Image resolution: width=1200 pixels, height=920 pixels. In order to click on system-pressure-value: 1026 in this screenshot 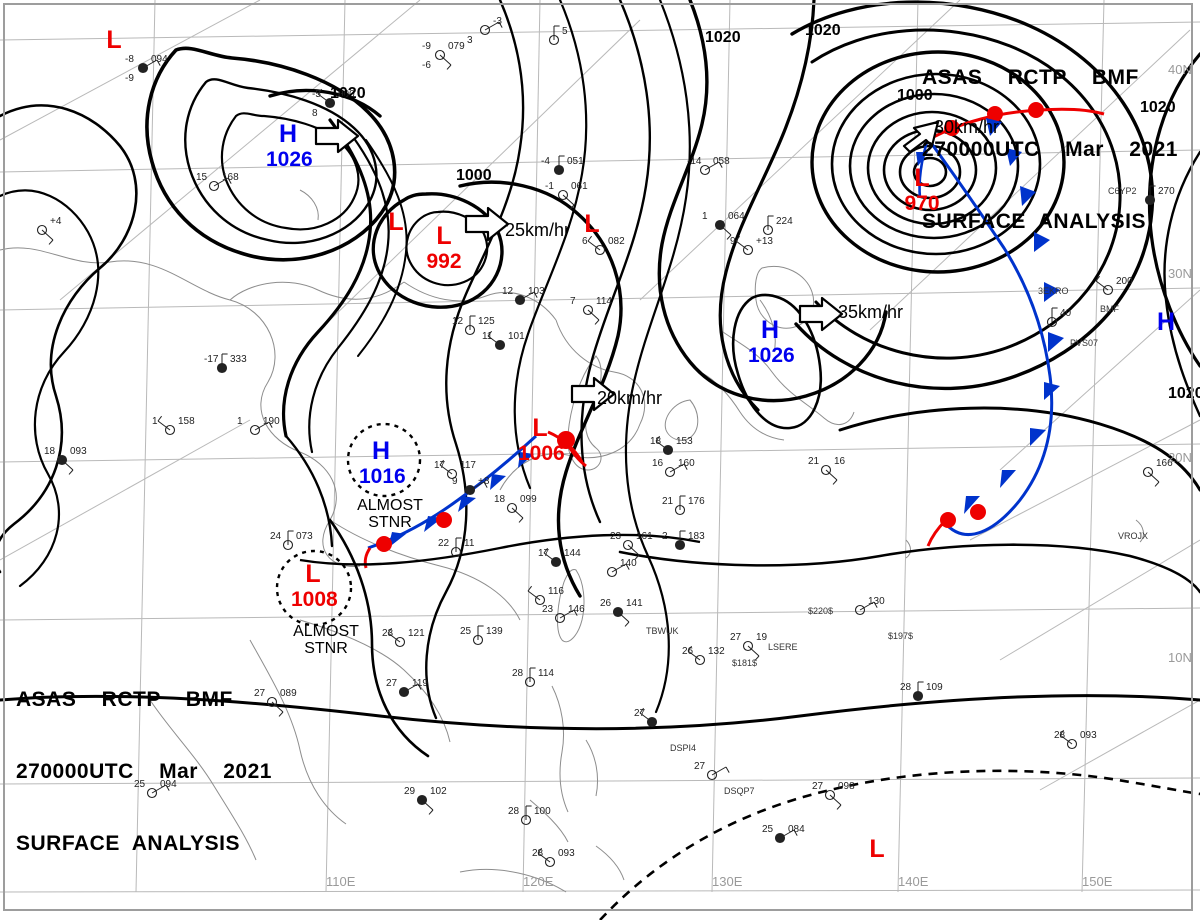, I will do `click(771, 355)`.